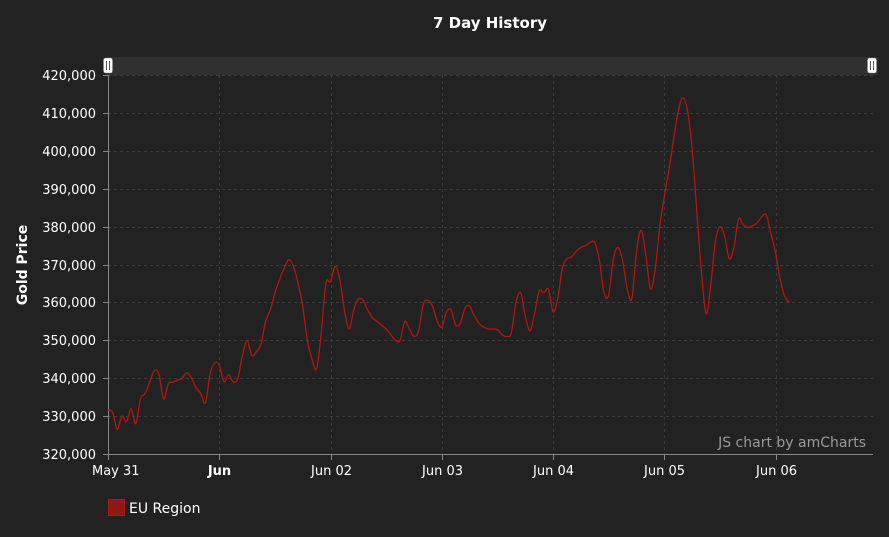 Image resolution: width=889 pixels, height=537 pixels. Describe the element at coordinates (69, 341) in the screenshot. I see `y-tick-label: 350,000` at that location.